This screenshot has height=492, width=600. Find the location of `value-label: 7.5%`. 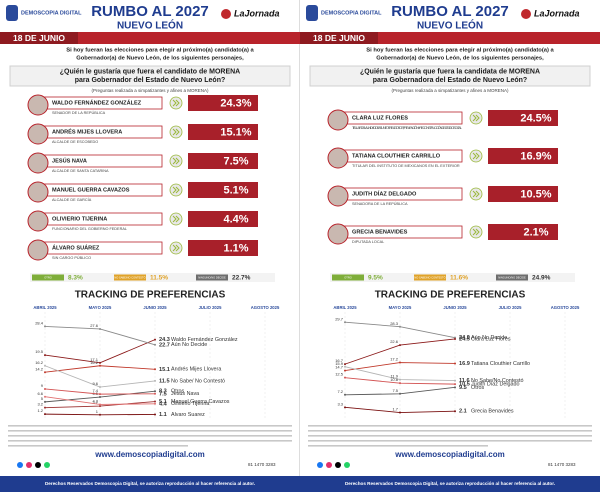

value-label: 7.5% is located at coordinates (235, 161).